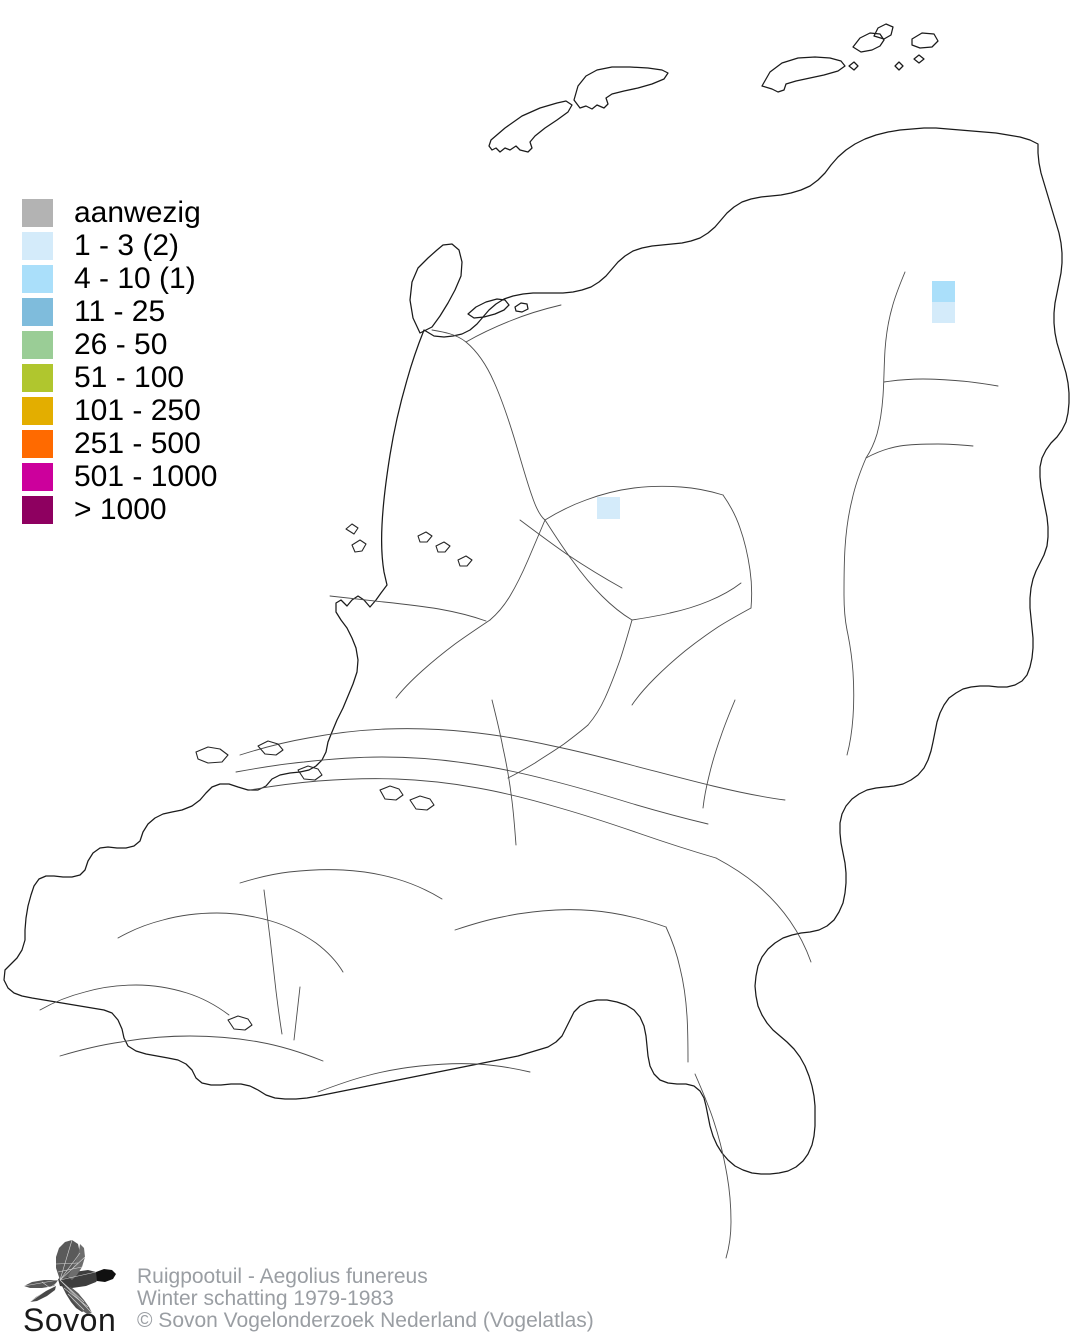 The image size is (1074, 1340). Describe the element at coordinates (621, 88) in the screenshot. I see `island-ameland` at that location.